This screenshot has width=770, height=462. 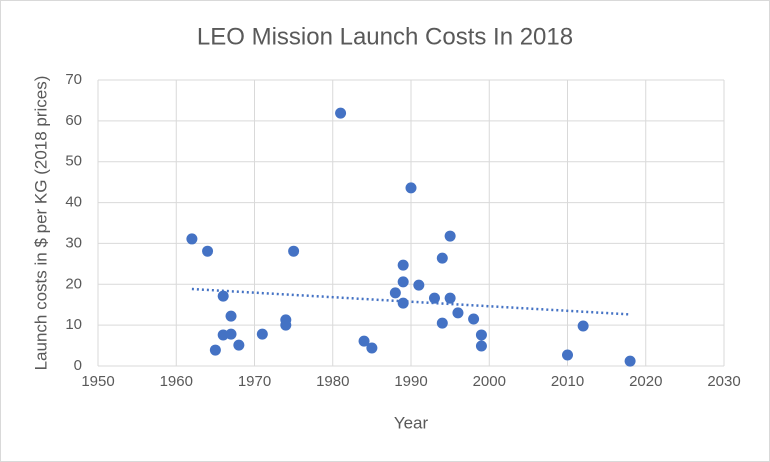 What do you see at coordinates (73, 324) in the screenshot?
I see `y-tick-label: 10` at bounding box center [73, 324].